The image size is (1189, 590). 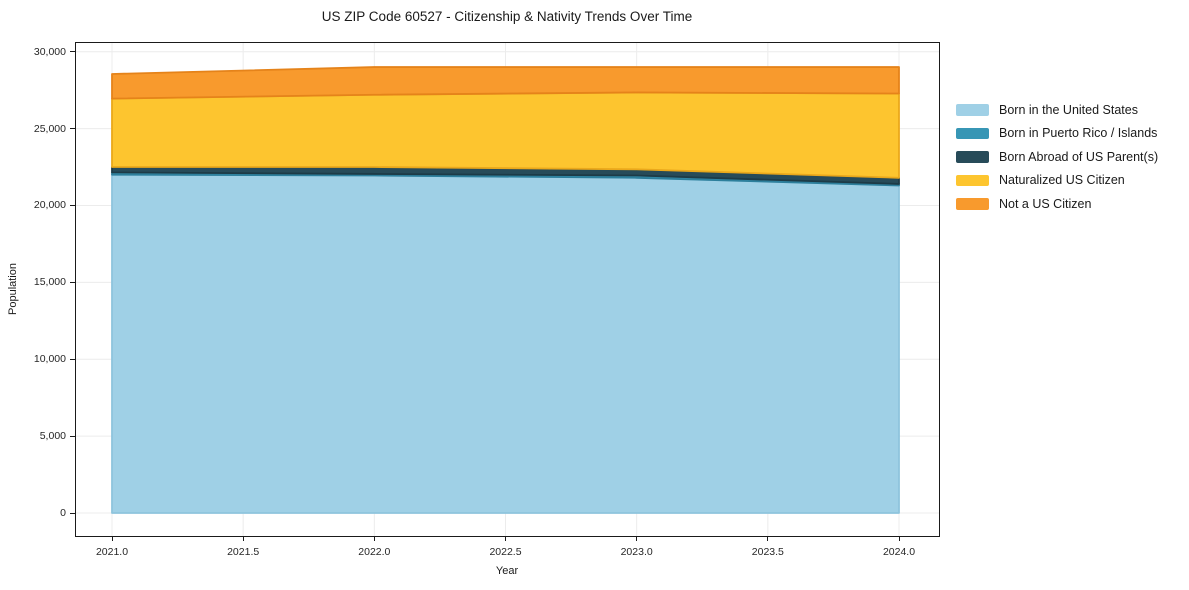 What do you see at coordinates (63, 513) in the screenshot?
I see `y-tick-label: 0` at bounding box center [63, 513].